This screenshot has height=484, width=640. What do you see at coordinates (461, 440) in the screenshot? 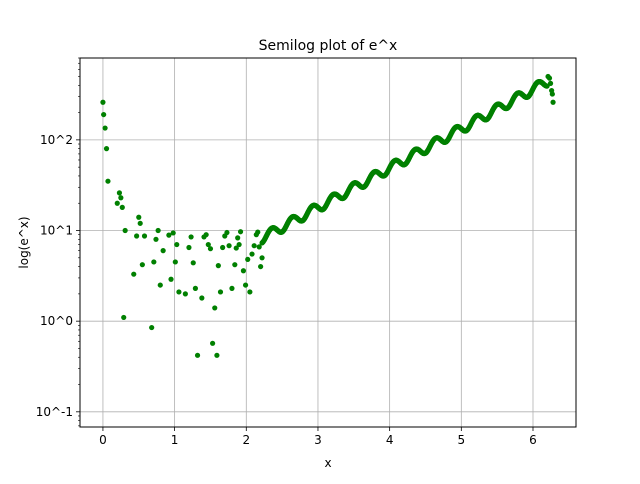
I see `x-tick-label: 5` at bounding box center [461, 440].